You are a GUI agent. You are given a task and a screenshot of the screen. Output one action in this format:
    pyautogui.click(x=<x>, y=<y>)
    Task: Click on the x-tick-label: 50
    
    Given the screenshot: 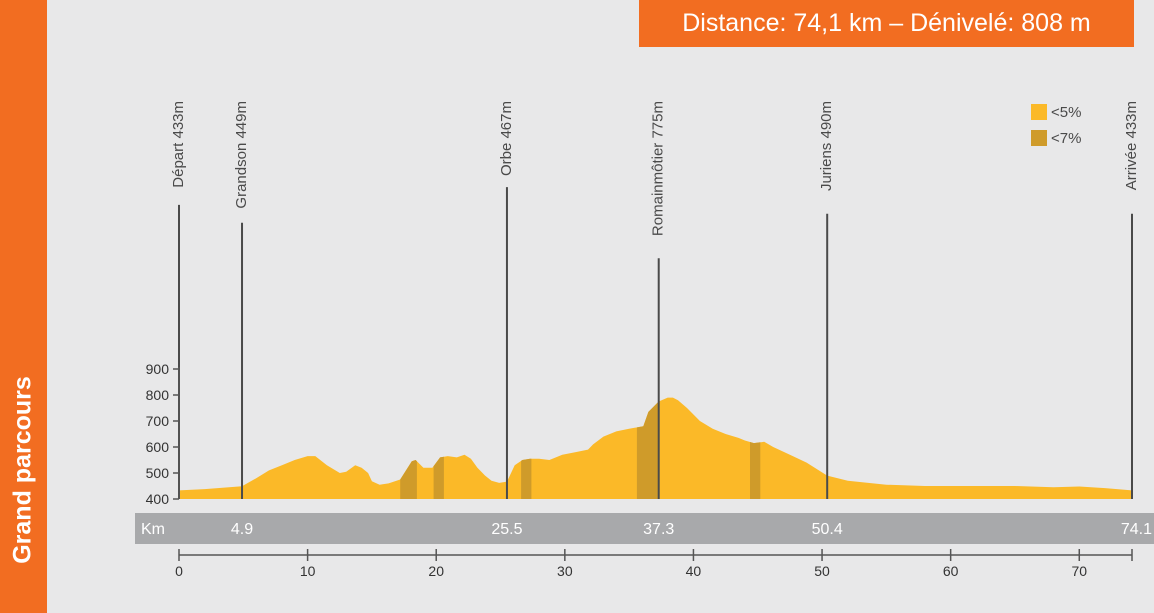 What is the action you would take?
    pyautogui.click(x=822, y=571)
    